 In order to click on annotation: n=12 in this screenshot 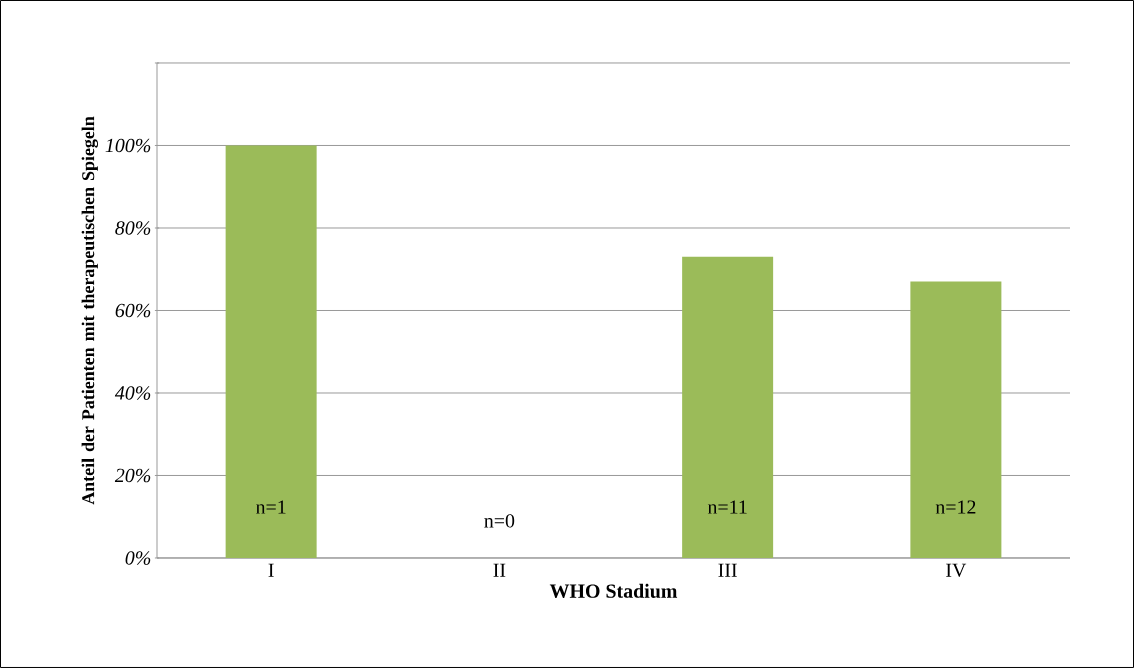, I will do `click(955, 507)`.